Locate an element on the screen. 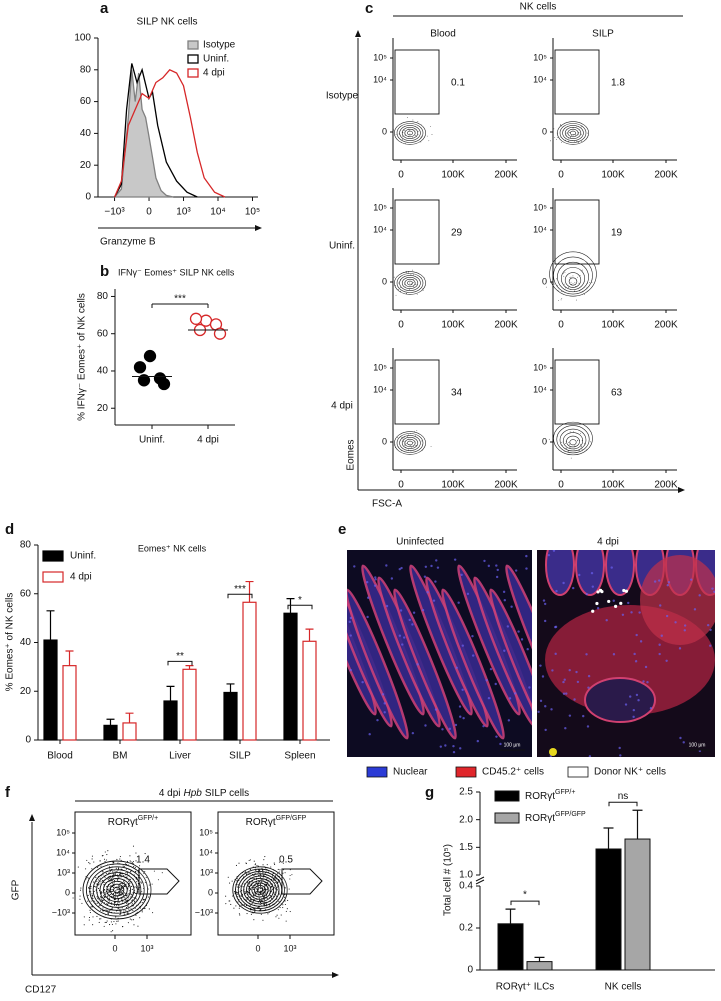 This screenshot has height=1001, width=721. y-tick-label: 0.2 is located at coordinates (466, 928).